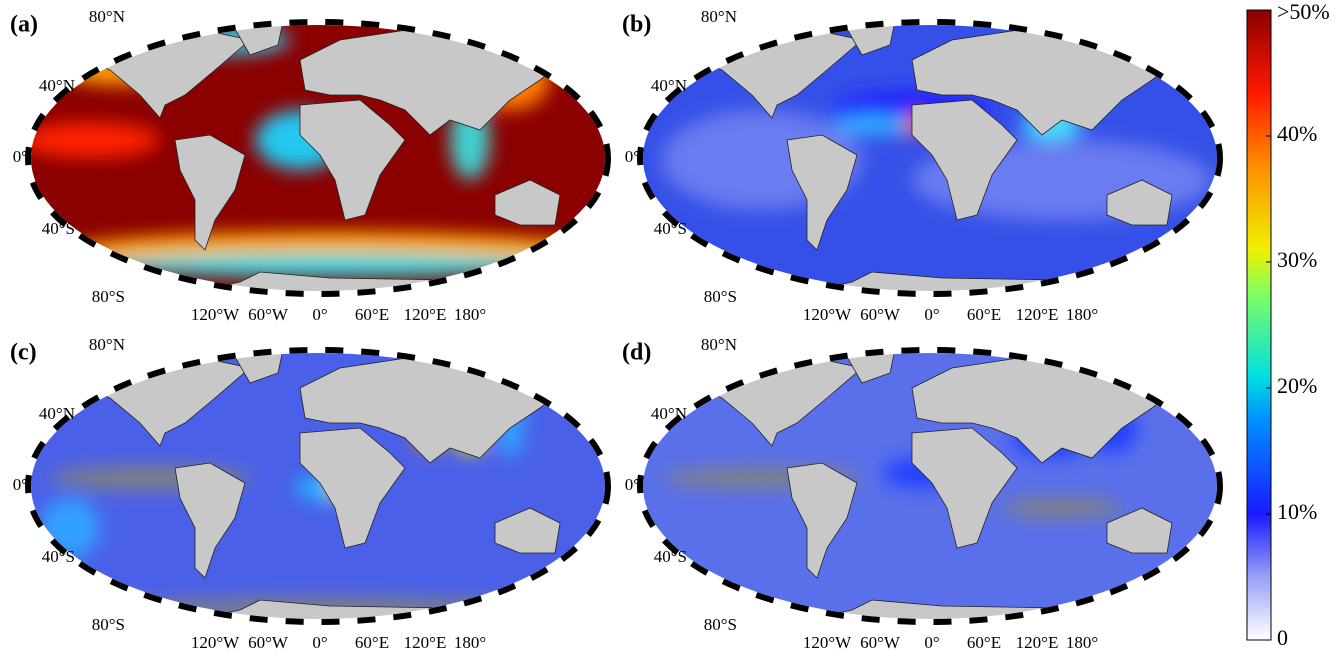  Describe the element at coordinates (24, 25) in the screenshot. I see `panel-label: (a)` at that location.